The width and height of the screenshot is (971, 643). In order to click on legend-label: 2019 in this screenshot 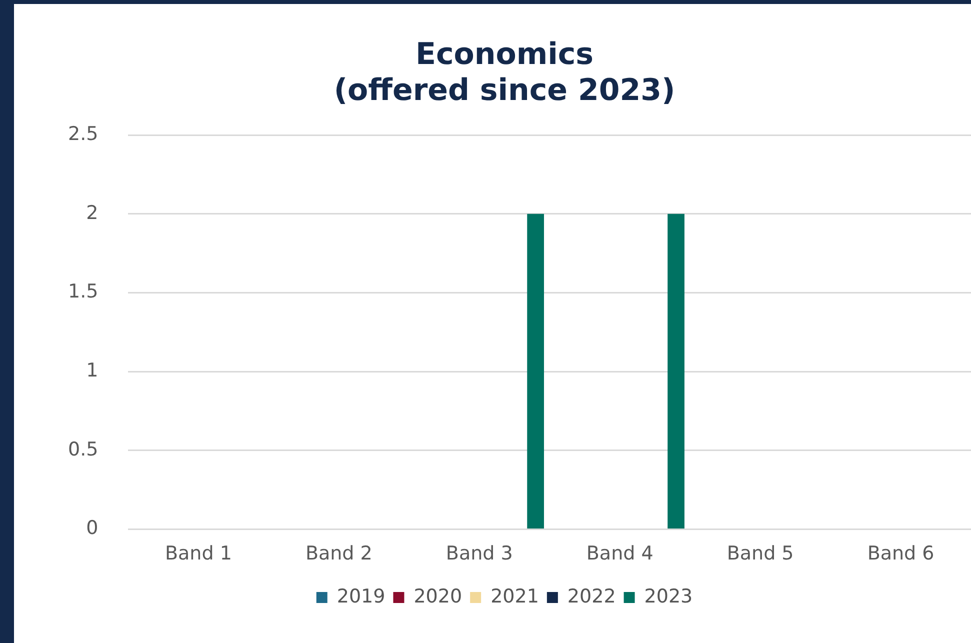, I will do `click(361, 596)`.